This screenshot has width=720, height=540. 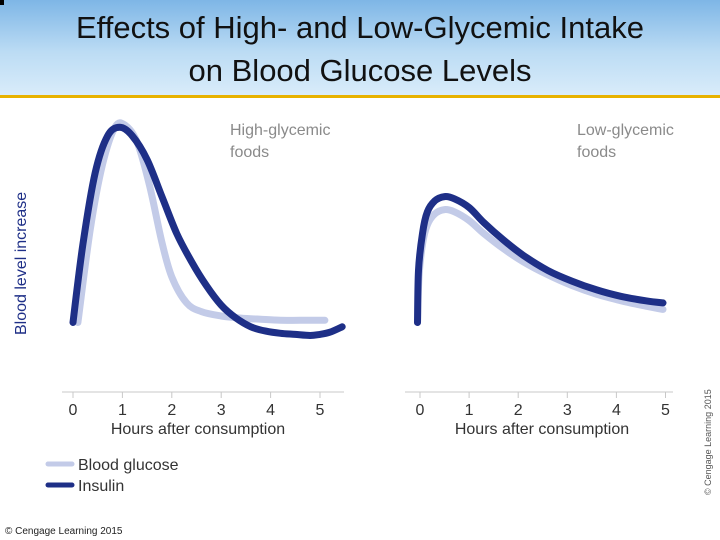 I want to click on banner-accent-bar, so click(x=360, y=96).